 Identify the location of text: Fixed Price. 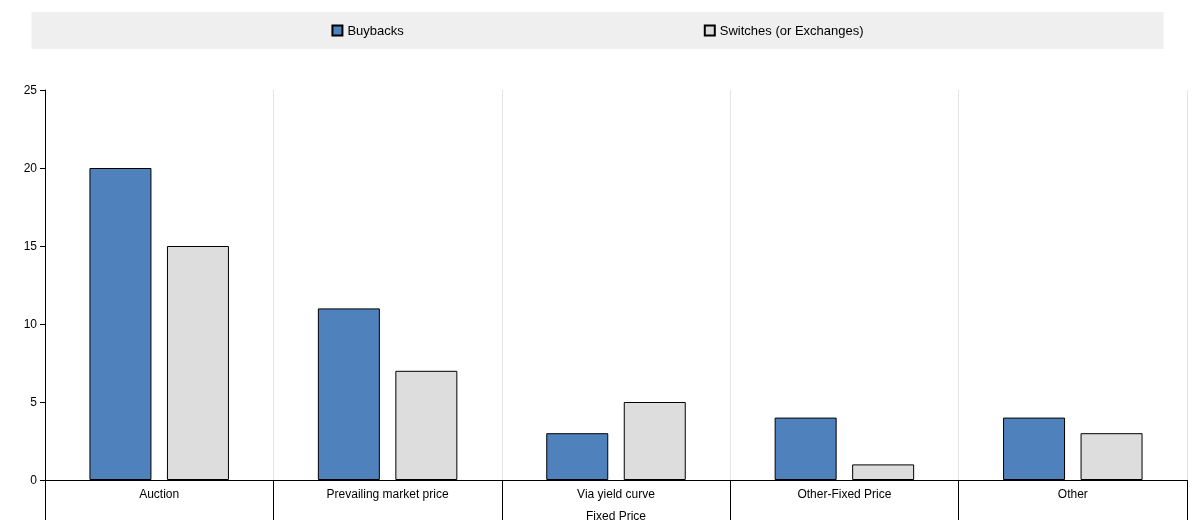
(616, 516).